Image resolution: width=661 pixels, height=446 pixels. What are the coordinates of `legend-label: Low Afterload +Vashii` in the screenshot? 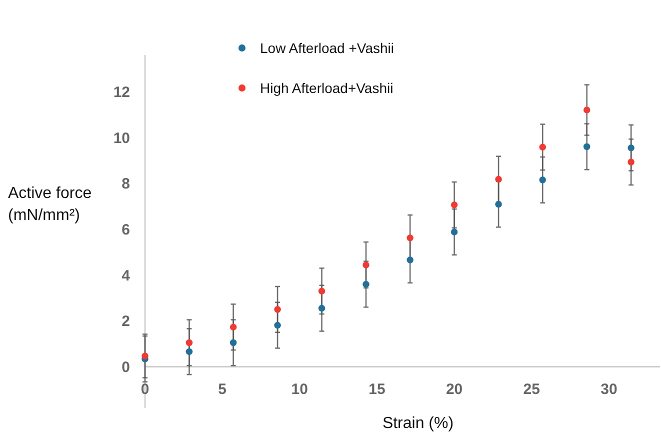 It's located at (327, 48).